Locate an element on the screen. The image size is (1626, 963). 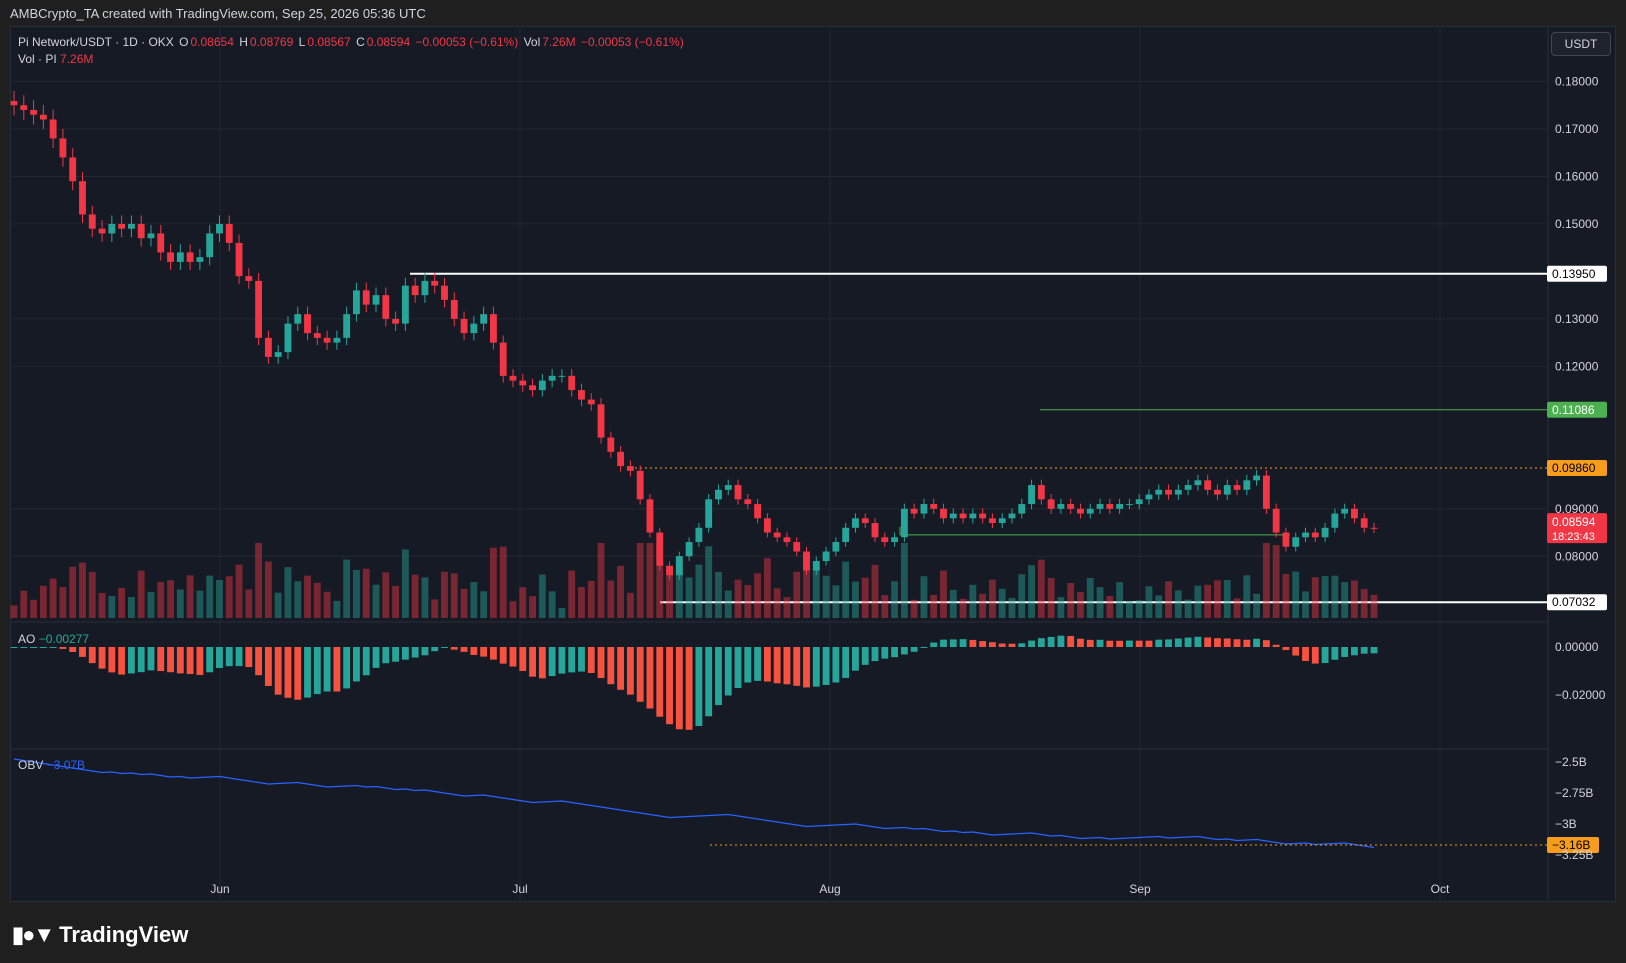
price-level-label: 0.07032 is located at coordinates (1574, 602).